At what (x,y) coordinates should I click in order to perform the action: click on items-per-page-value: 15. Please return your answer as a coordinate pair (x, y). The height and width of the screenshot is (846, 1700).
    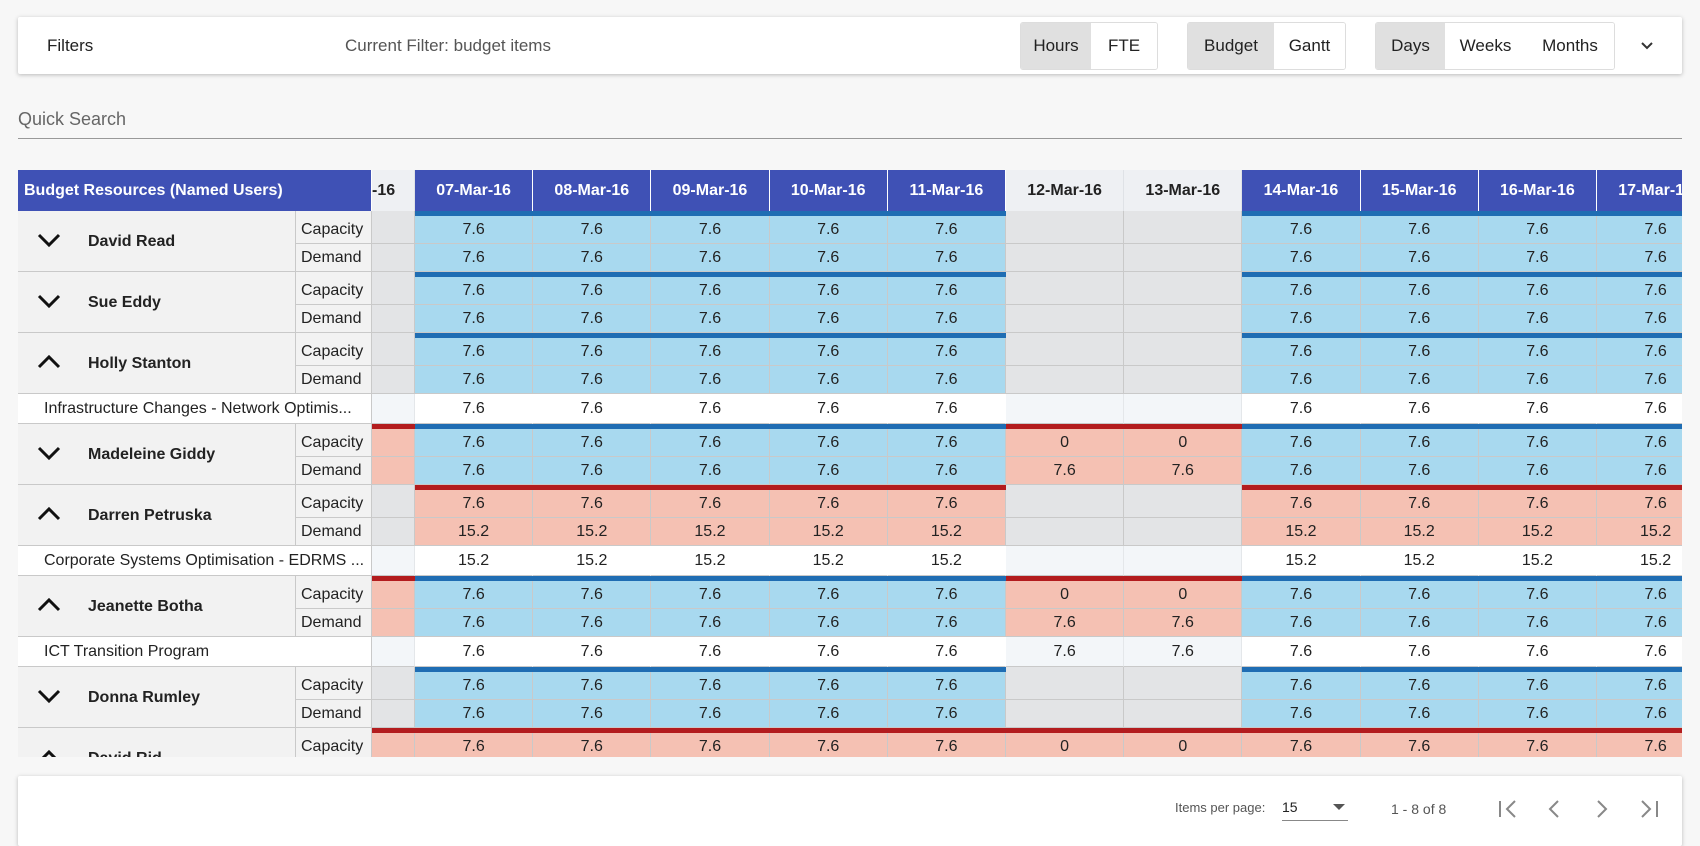
    Looking at the image, I should click on (1290, 807).